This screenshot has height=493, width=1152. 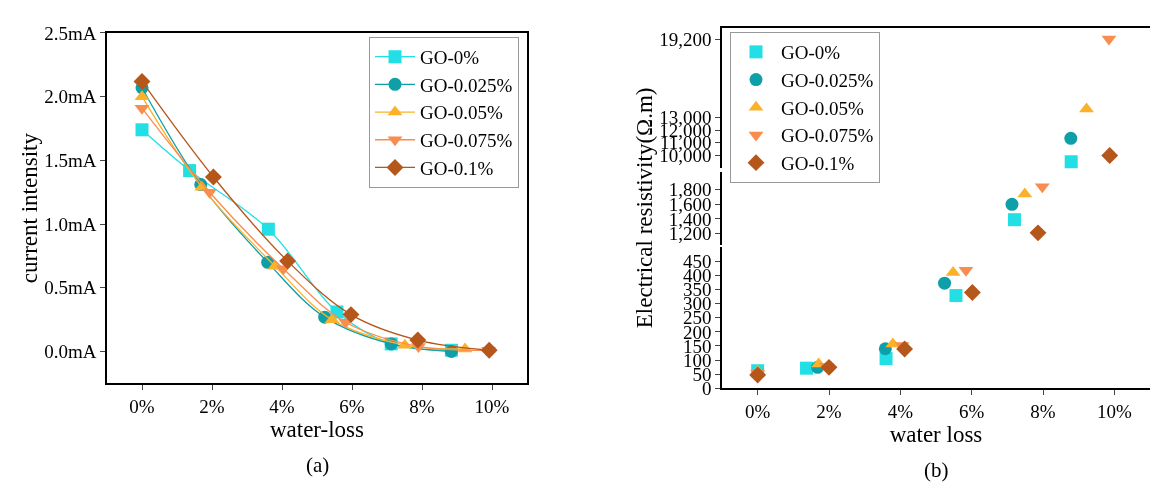 What do you see at coordinates (70, 33) in the screenshot?
I see `y-tick-label: 2.5mA` at bounding box center [70, 33].